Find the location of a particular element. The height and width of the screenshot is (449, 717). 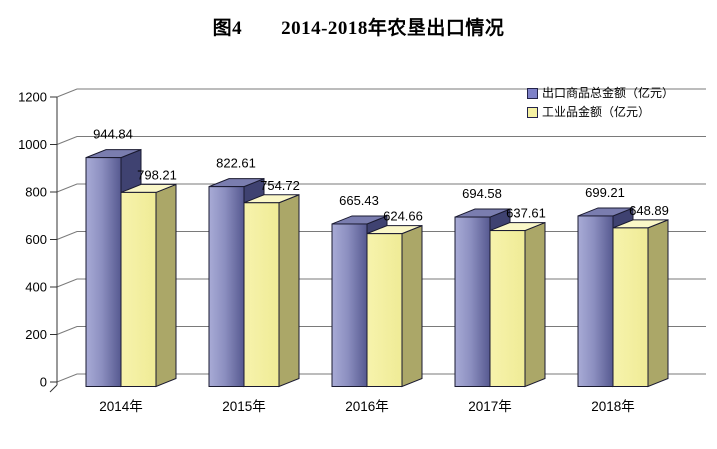

value-label-industrial-goods-2014年: 798.21 is located at coordinates (157, 174).